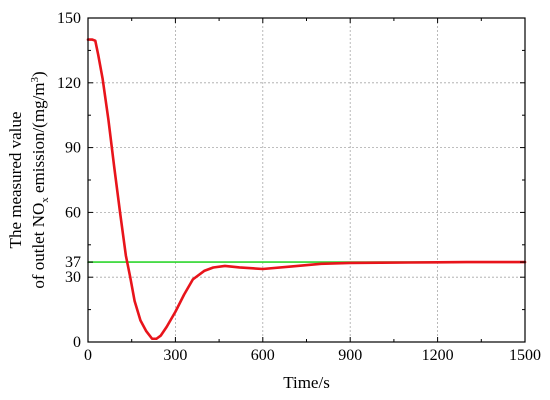 The image size is (550, 400). What do you see at coordinates (45, 200) in the screenshot?
I see `y-axis-title-sub: x` at bounding box center [45, 200].